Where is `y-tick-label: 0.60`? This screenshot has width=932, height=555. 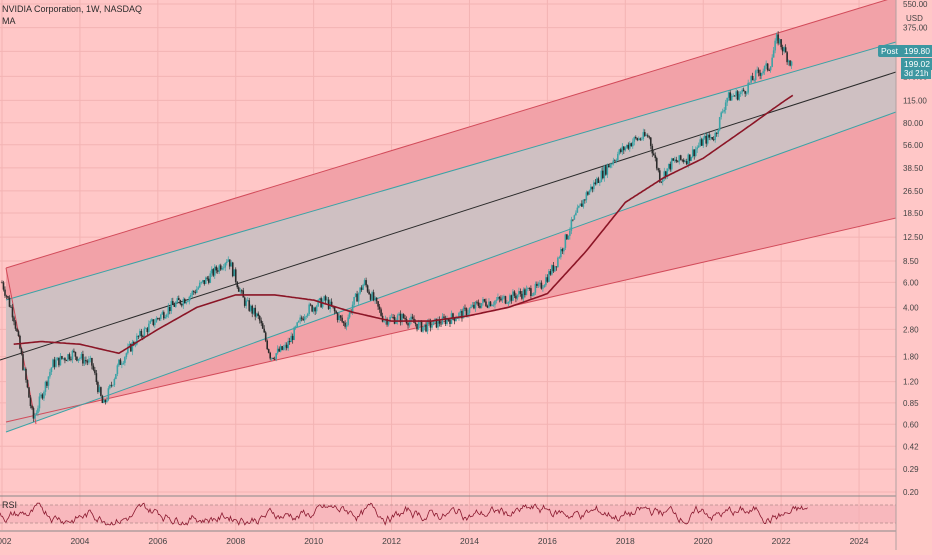 y-tick-label: 0.60 is located at coordinates (911, 424).